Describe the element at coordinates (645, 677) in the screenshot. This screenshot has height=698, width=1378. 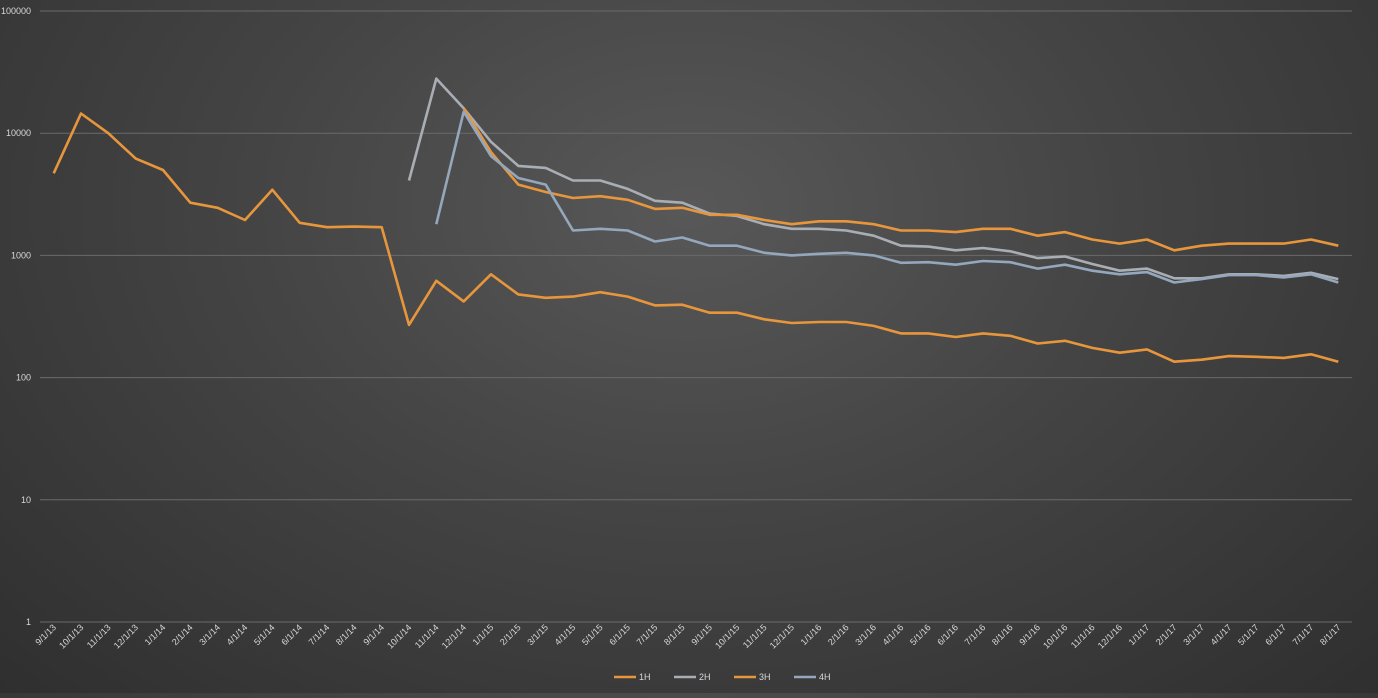
I see `legend-label: 1H` at that location.